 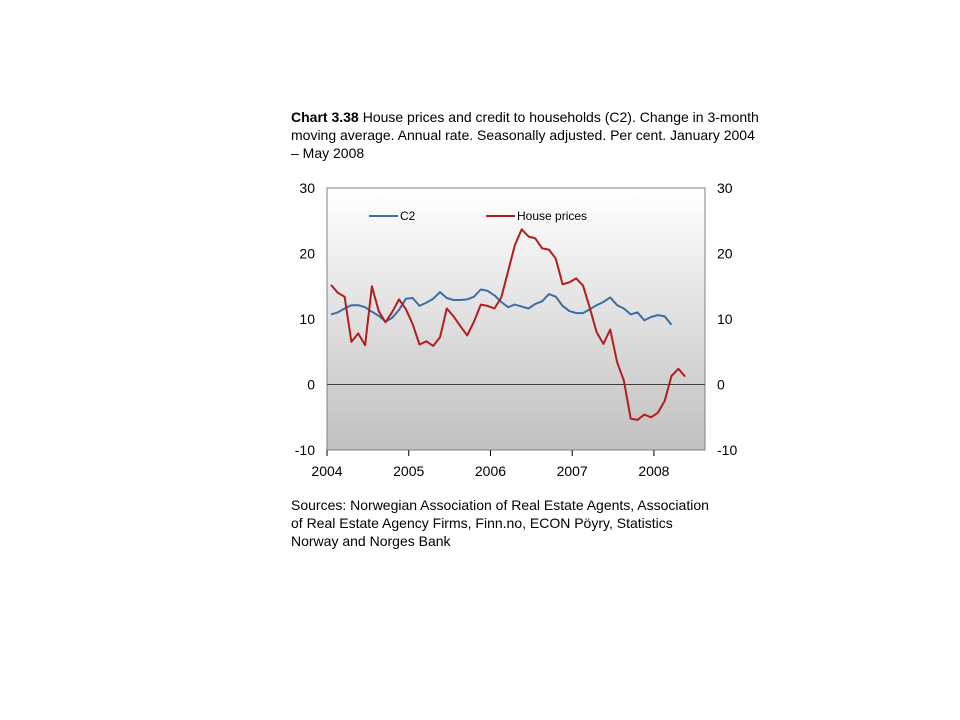 What do you see at coordinates (721, 385) in the screenshot?
I see `y-tick-label-right: 0` at bounding box center [721, 385].